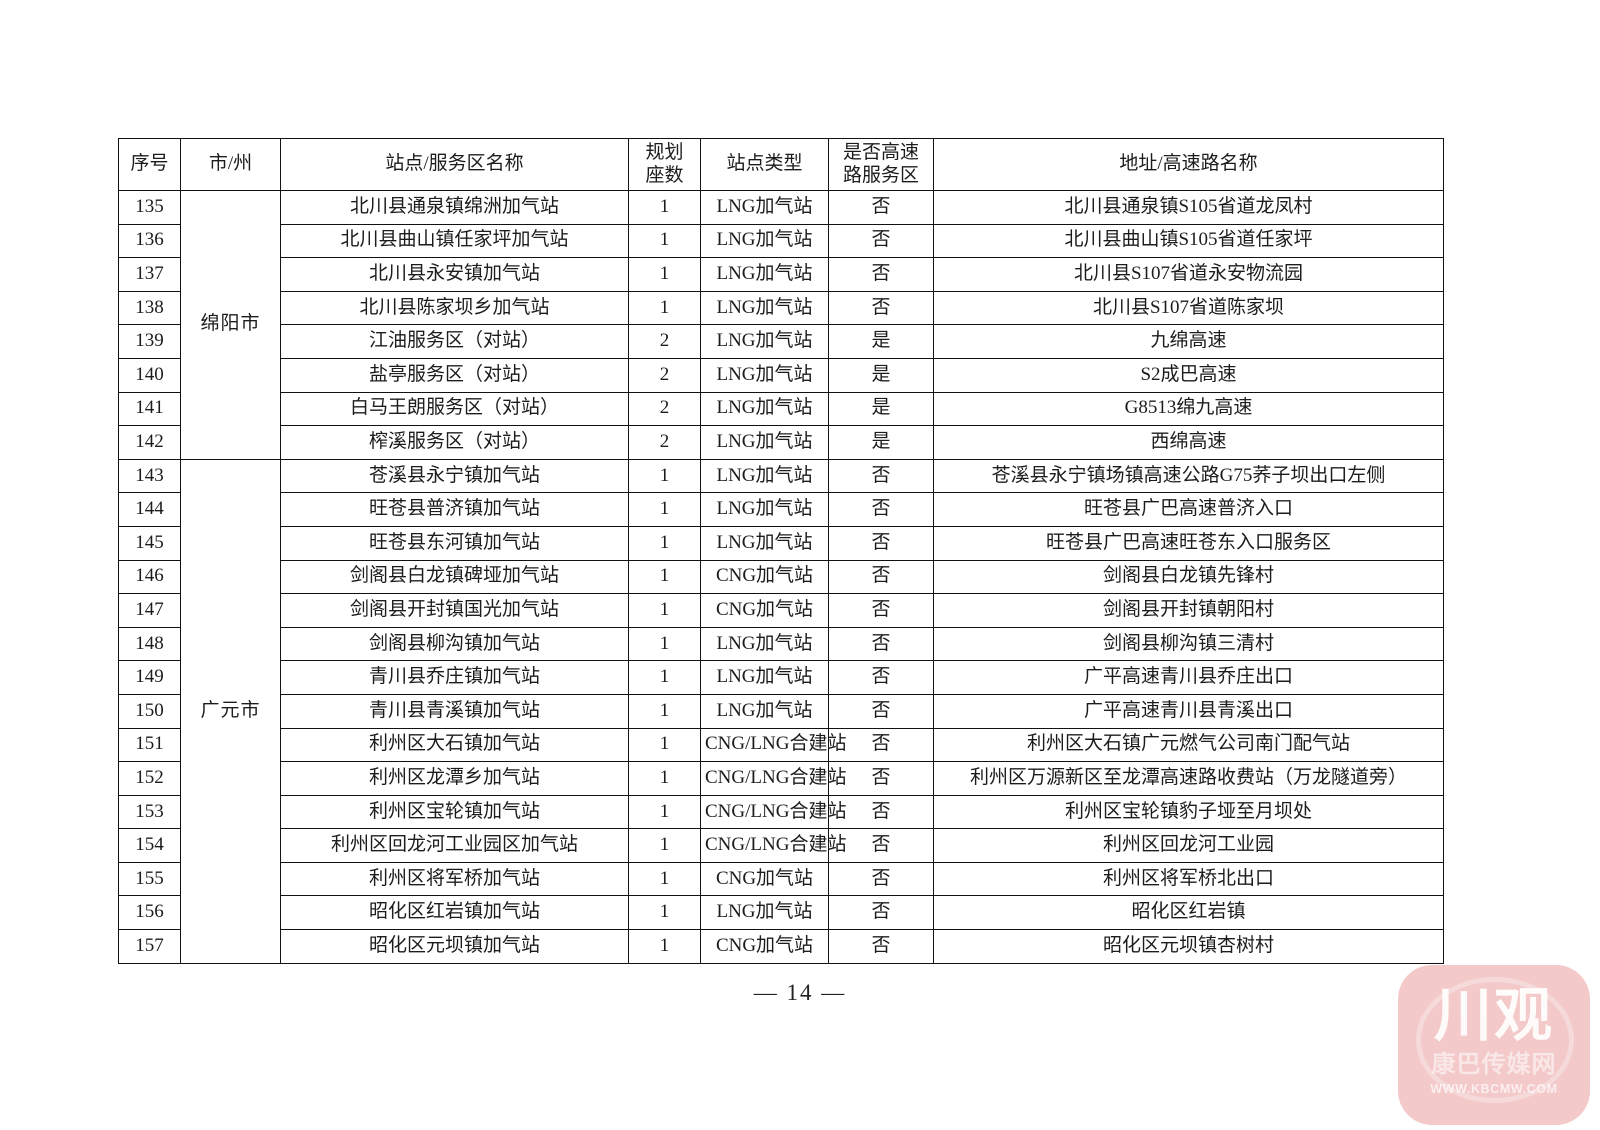 This screenshot has width=1600, height=1130. I want to click on table-row: 144 旺苍县普济镇加气站 1 LNG加气站否旺苍县广巴高速普济入口, so click(781, 509).